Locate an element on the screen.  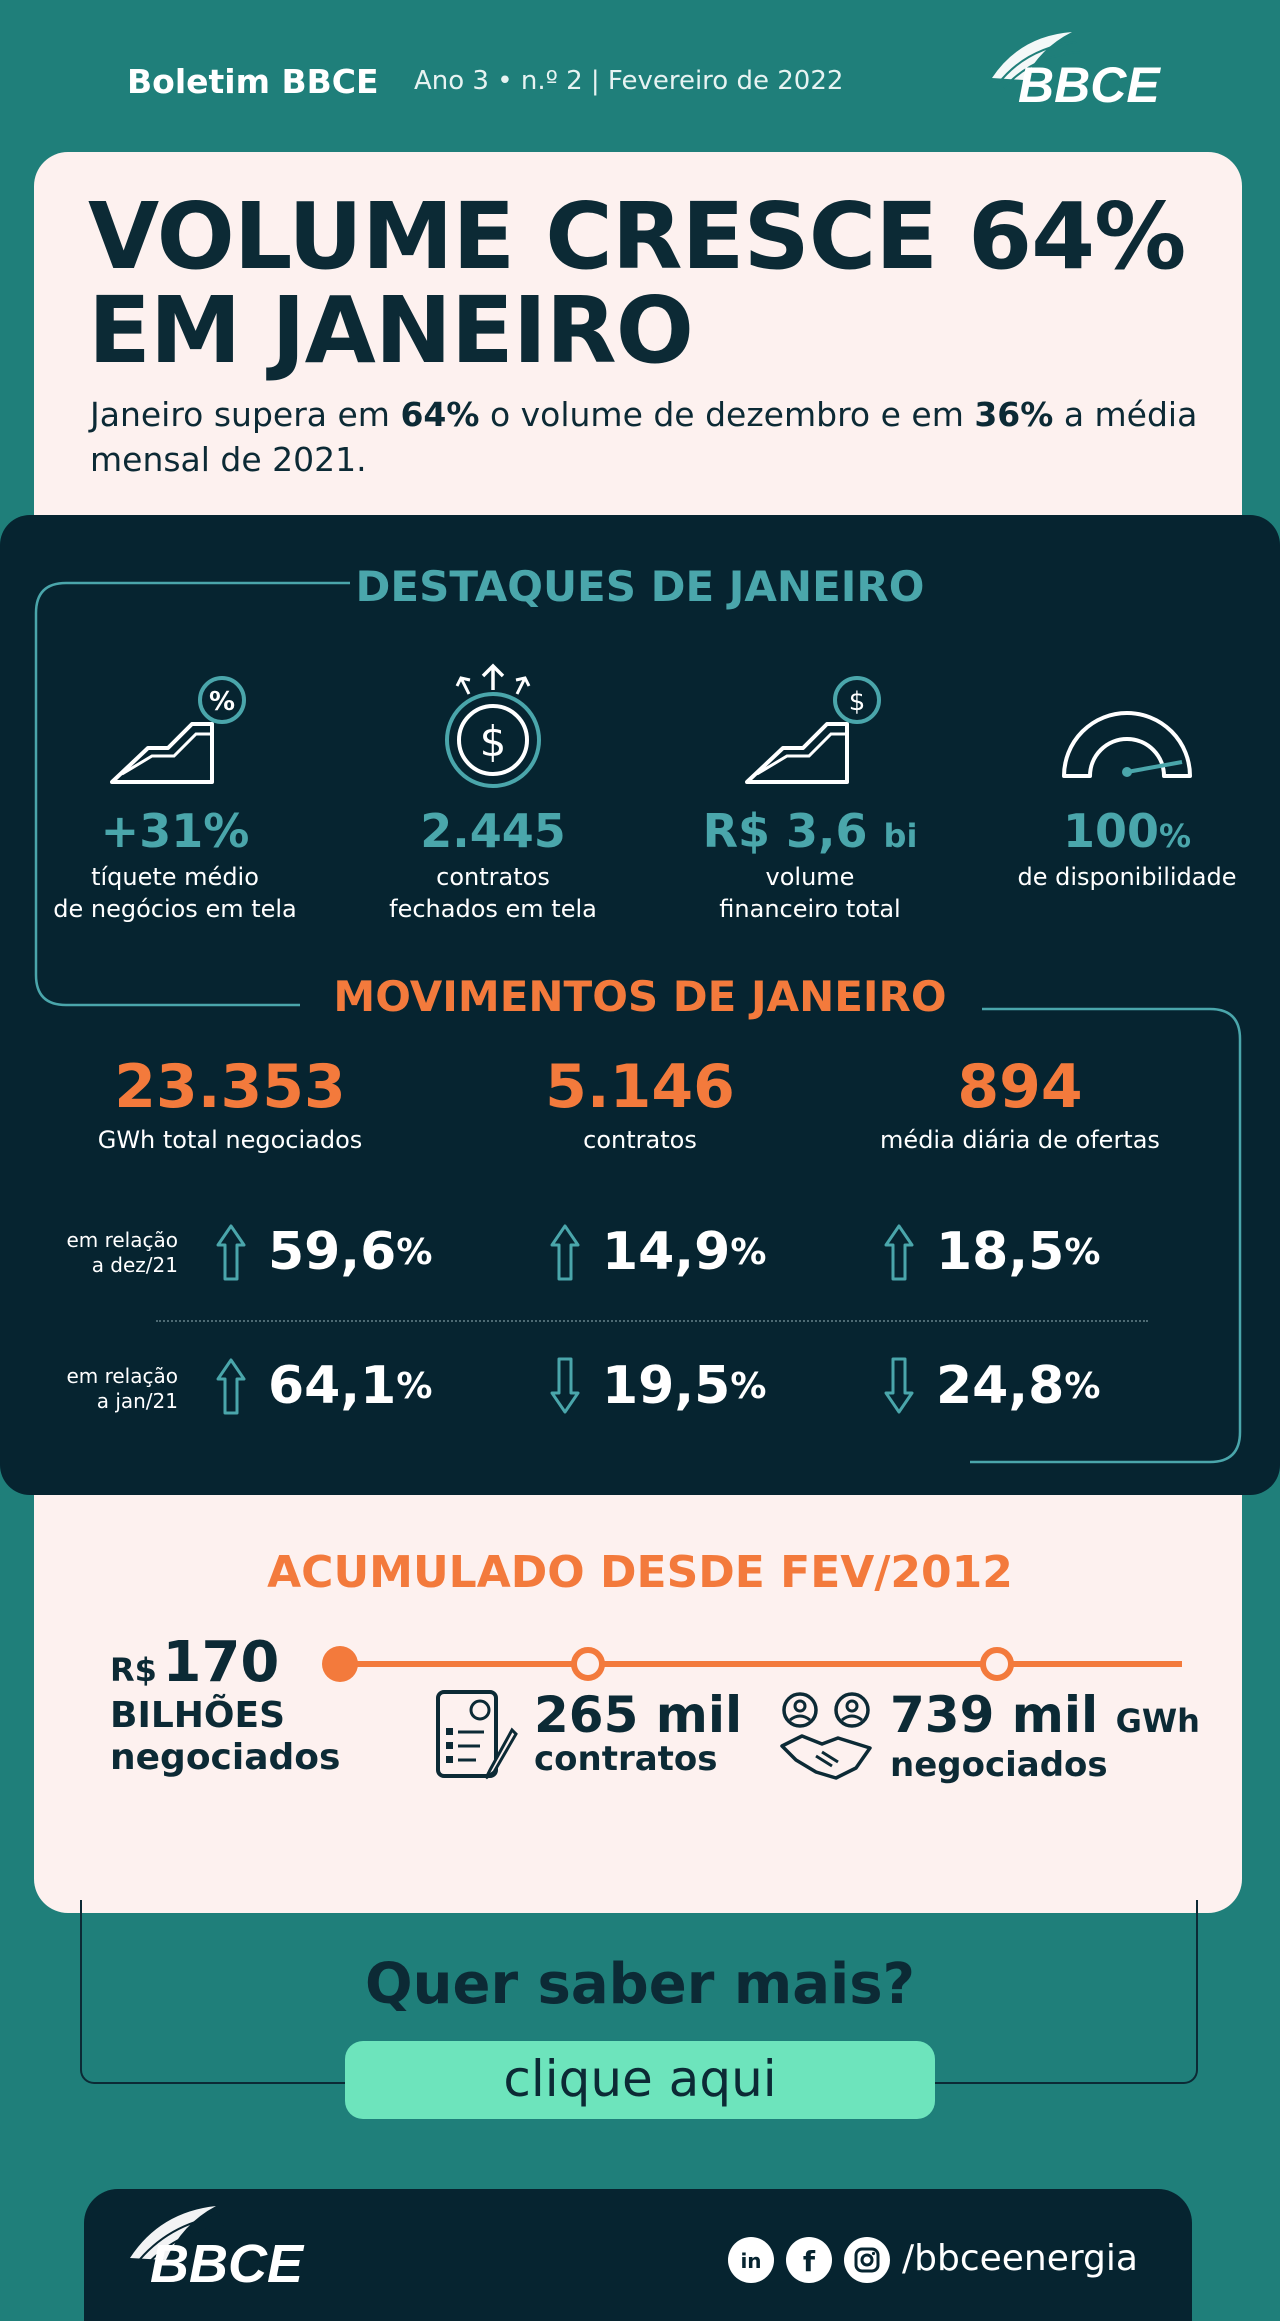
metric-label: GWh total negociados is located at coordinates (230, 1140).